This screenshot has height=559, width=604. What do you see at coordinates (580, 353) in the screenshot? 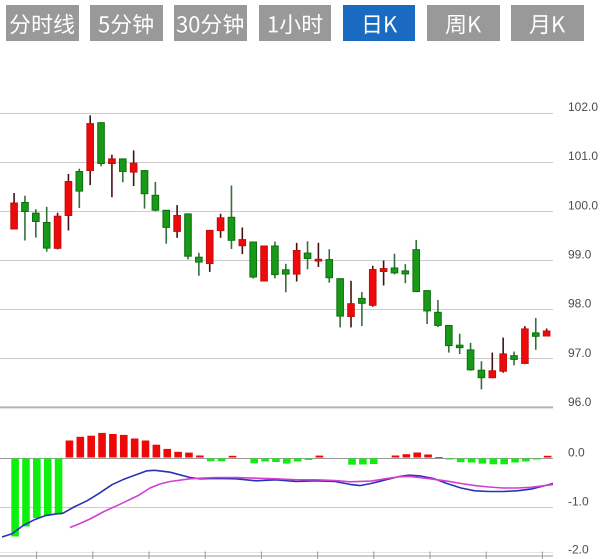
I see `svg-text: 97.0` at bounding box center [580, 353].